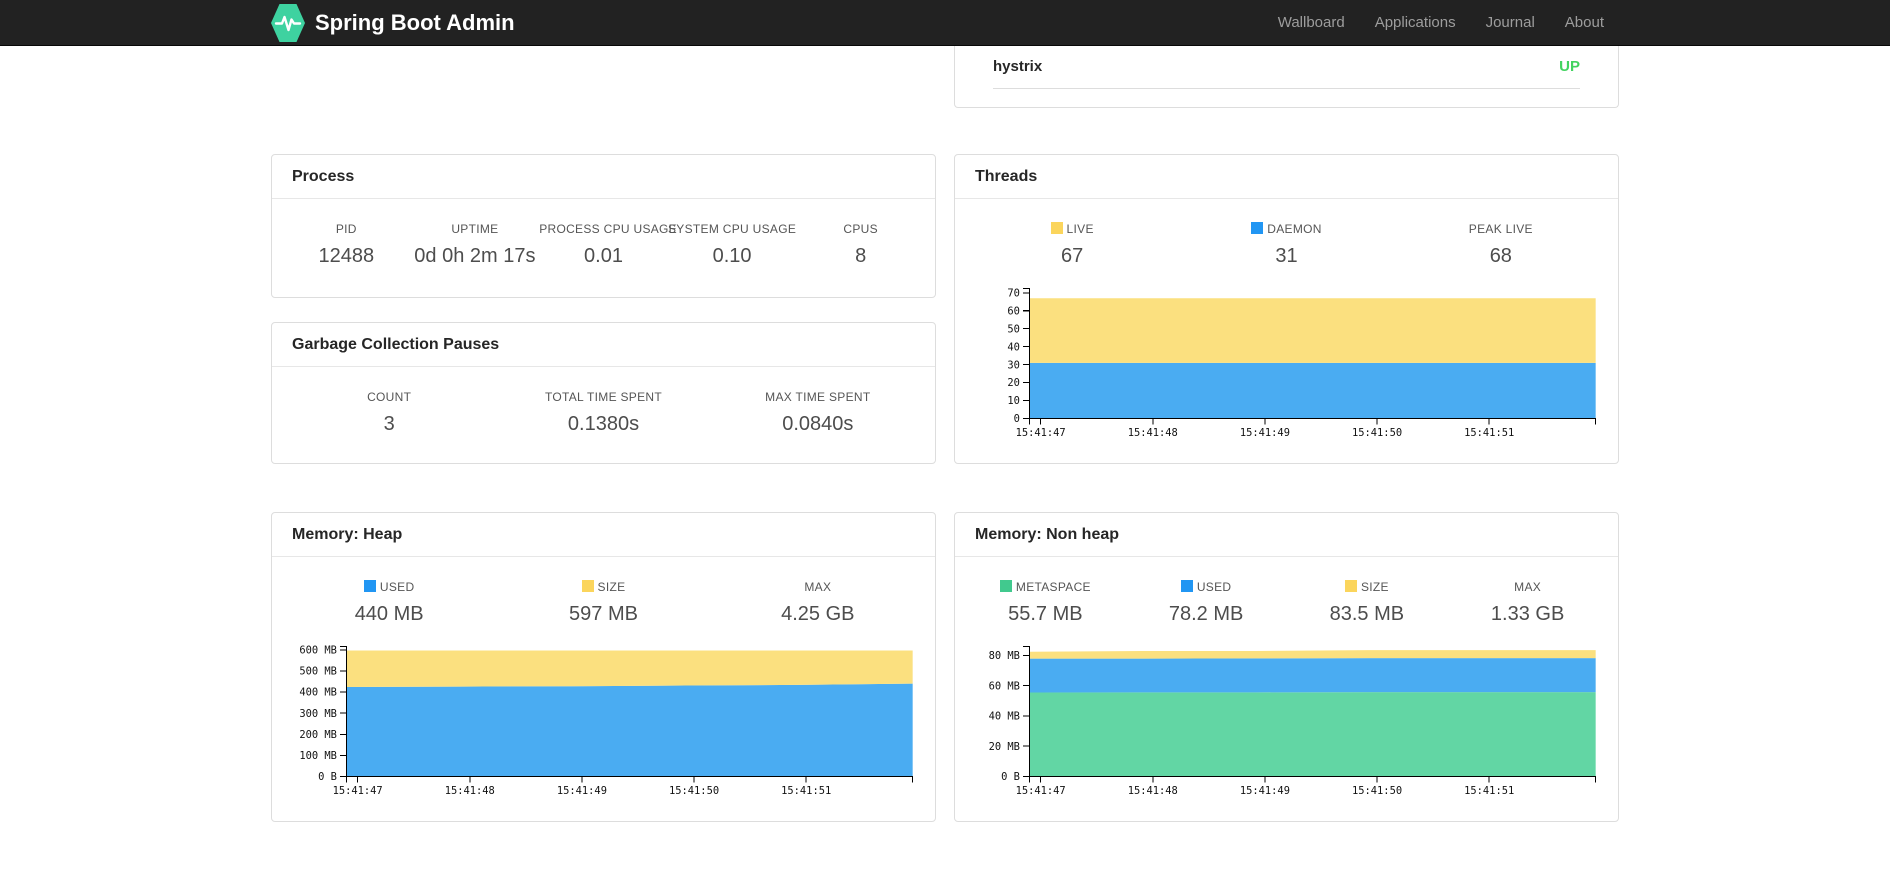 The image size is (1890, 892). What do you see at coordinates (818, 424) in the screenshot?
I see `metric-value: 0.0840s` at bounding box center [818, 424].